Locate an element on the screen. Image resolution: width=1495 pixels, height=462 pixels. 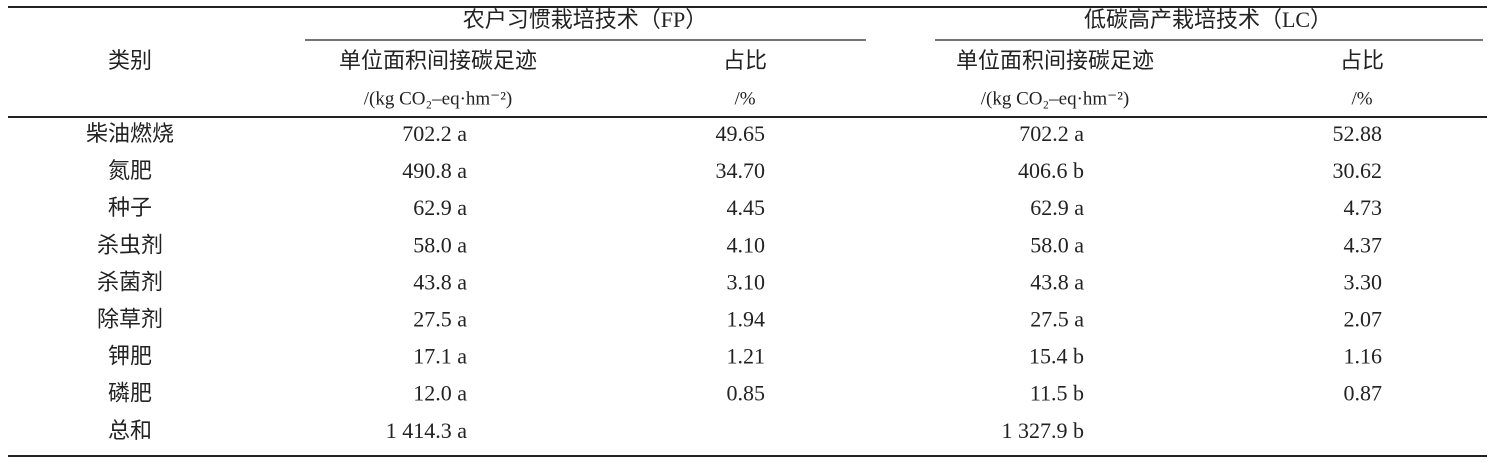
footprint-cell: 11.5 b is located at coordinates (1057, 393).